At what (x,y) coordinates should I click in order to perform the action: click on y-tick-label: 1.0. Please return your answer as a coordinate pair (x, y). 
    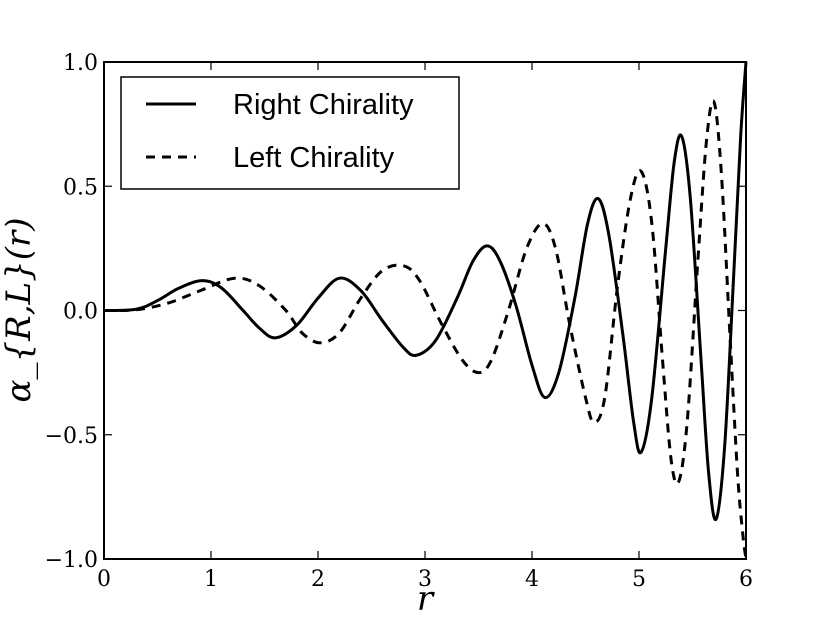
    Looking at the image, I should click on (80, 63).